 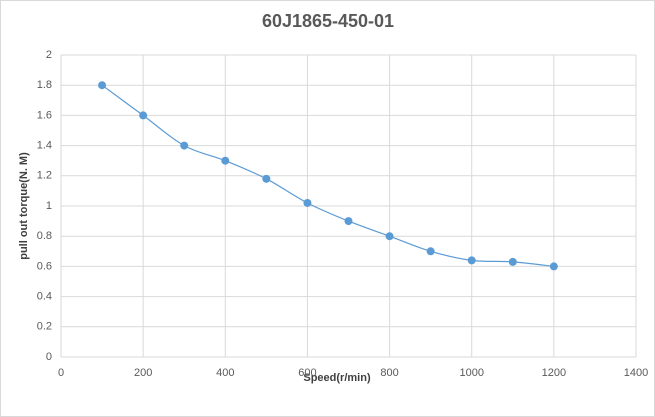 What do you see at coordinates (61, 373) in the screenshot?
I see `x-tick-label: 0` at bounding box center [61, 373].